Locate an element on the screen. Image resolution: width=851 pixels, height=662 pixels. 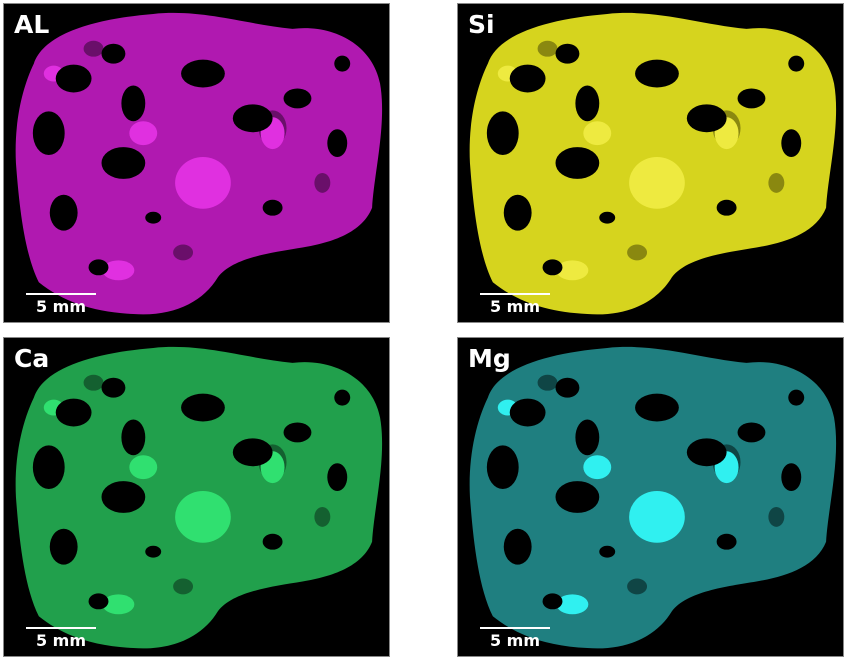
element-label: Mg is located at coordinates (489, 358).